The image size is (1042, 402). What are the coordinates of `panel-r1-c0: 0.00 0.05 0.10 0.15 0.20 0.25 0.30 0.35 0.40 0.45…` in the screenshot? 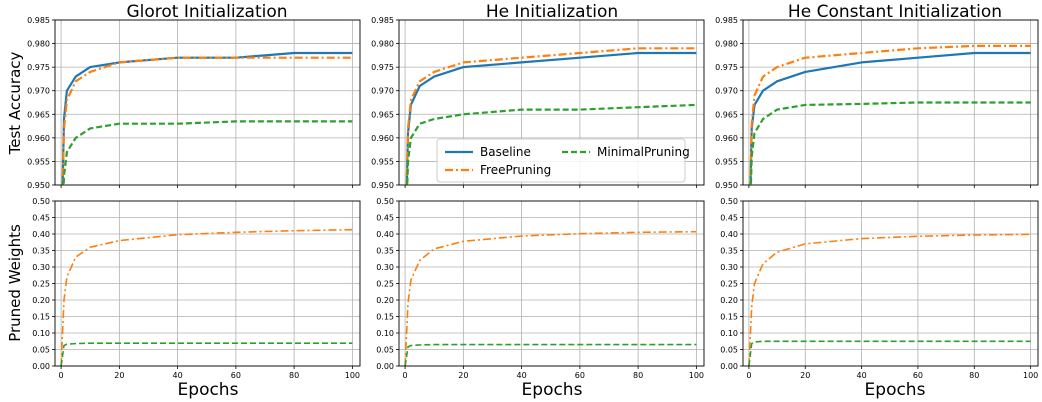 It's located at (196, 288).